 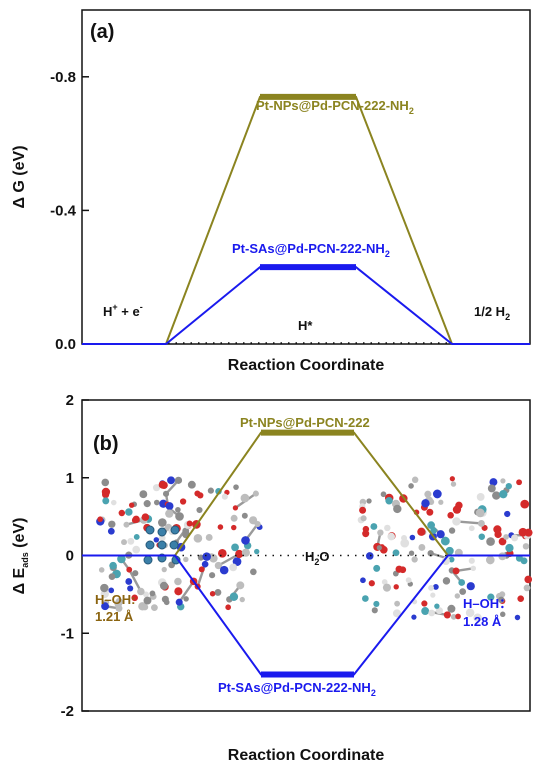 What do you see at coordinates (70, 556) in the screenshot?
I see `panel-b-y-tick-label: 0` at bounding box center [70, 556].